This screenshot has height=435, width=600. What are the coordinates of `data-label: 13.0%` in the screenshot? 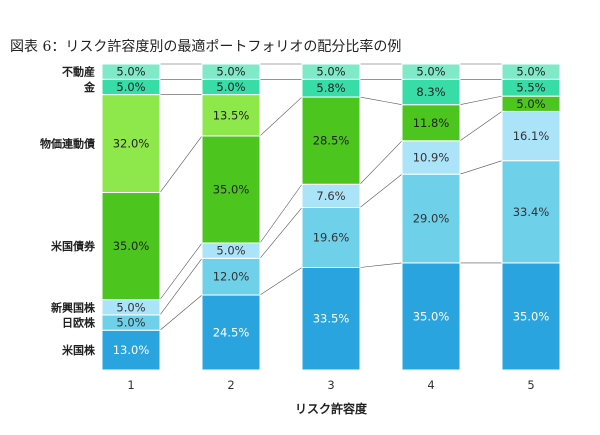 It's located at (131, 350).